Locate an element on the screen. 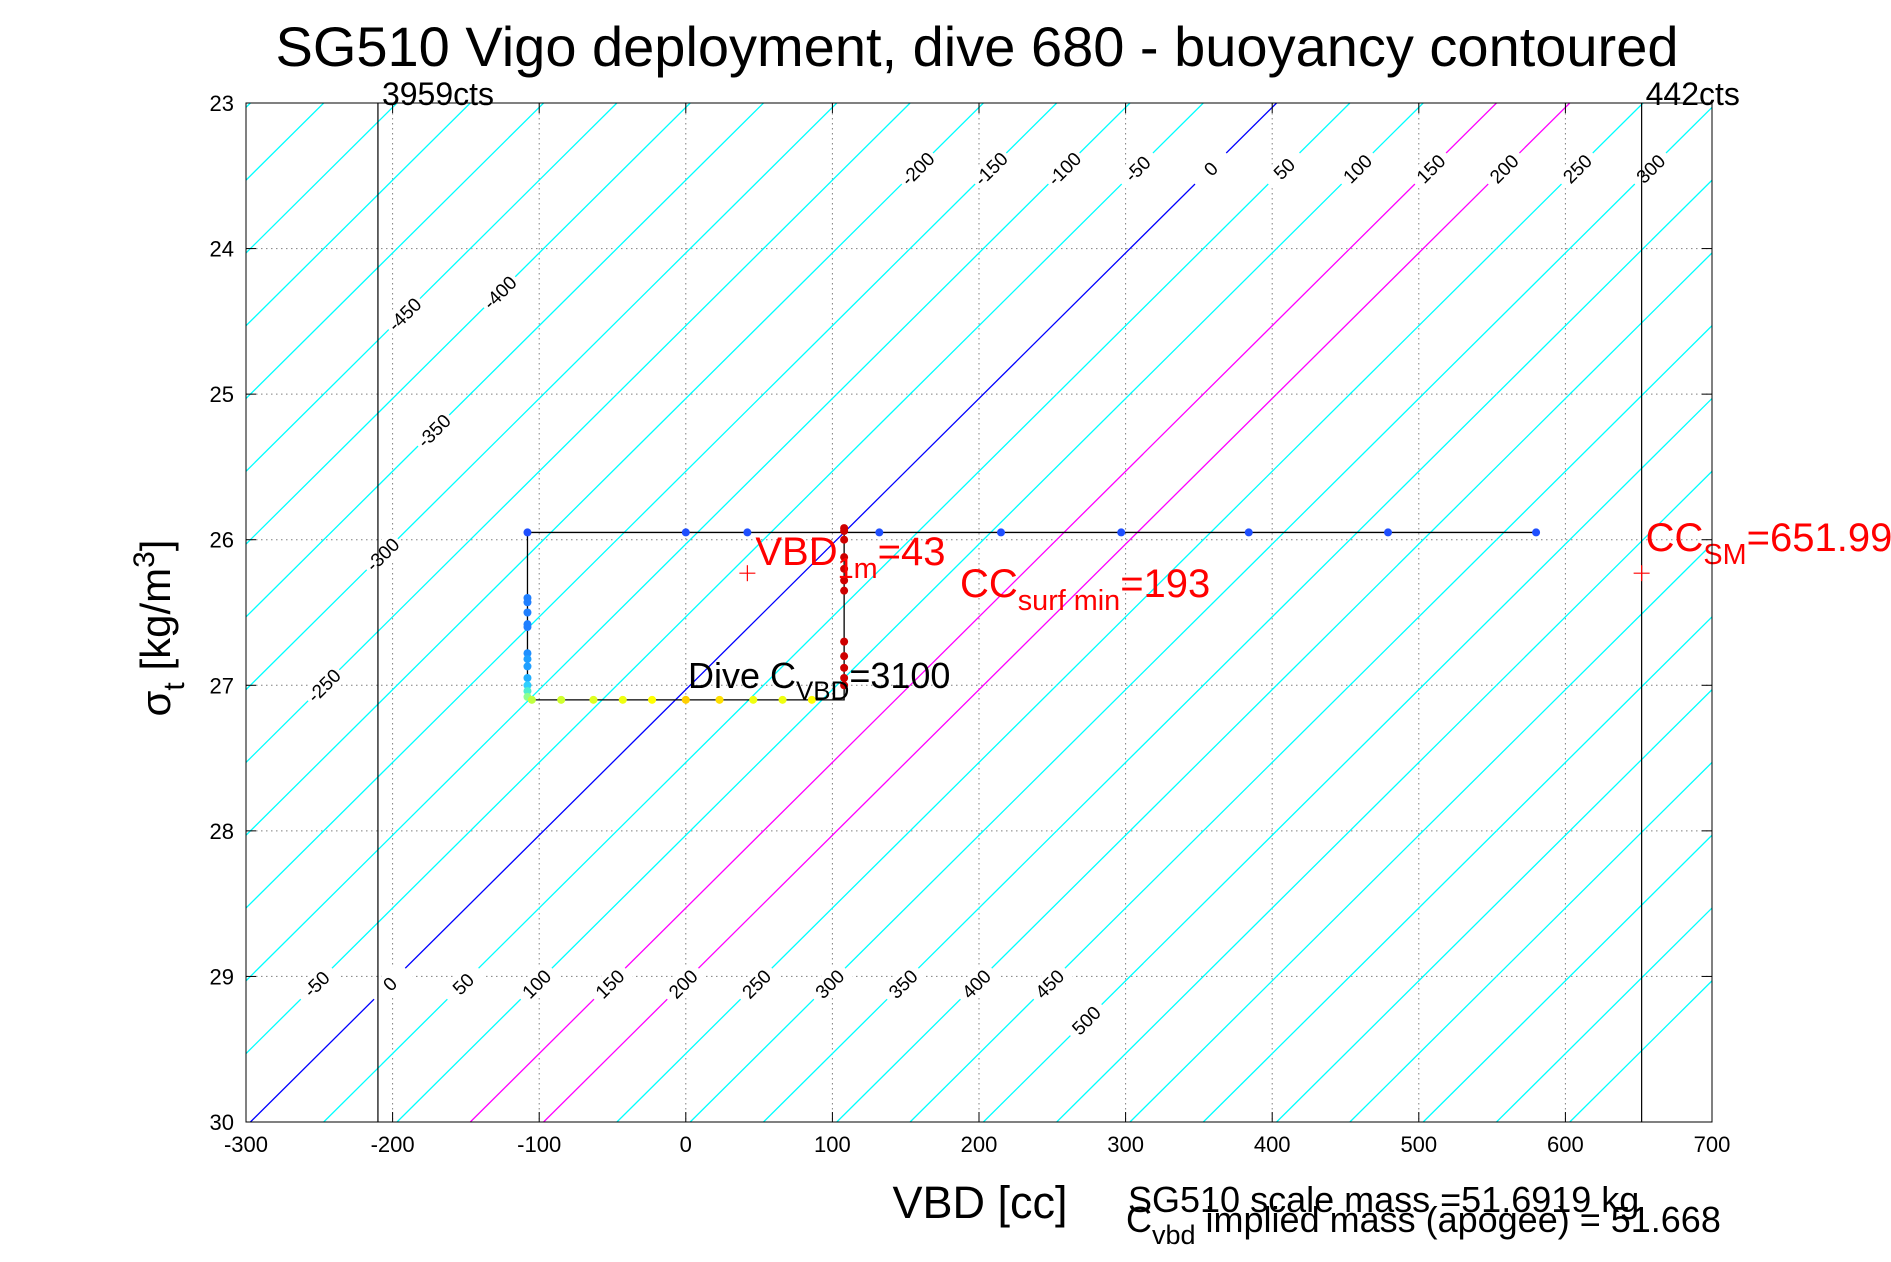 This screenshot has height=1262, width=1891. x-tick-label: -300 is located at coordinates (246, 1144).